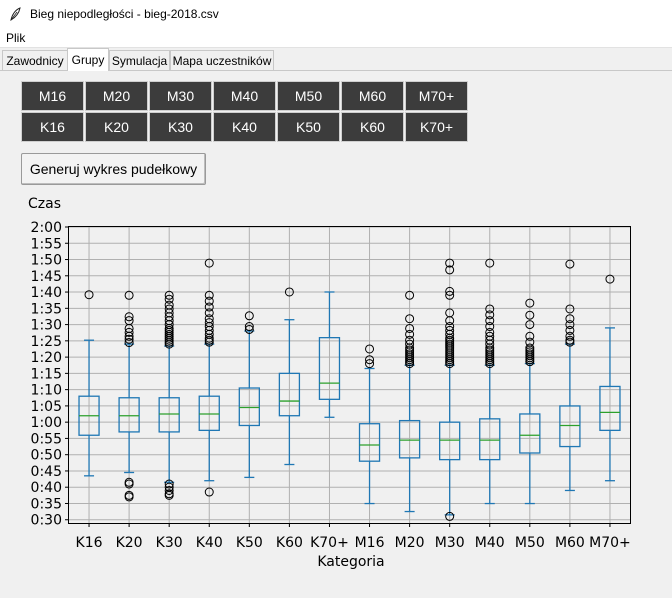 The height and width of the screenshot is (598, 672). Describe the element at coordinates (35, 60) in the screenshot. I see `tab-zawodnicy: Zawodnicy` at that location.